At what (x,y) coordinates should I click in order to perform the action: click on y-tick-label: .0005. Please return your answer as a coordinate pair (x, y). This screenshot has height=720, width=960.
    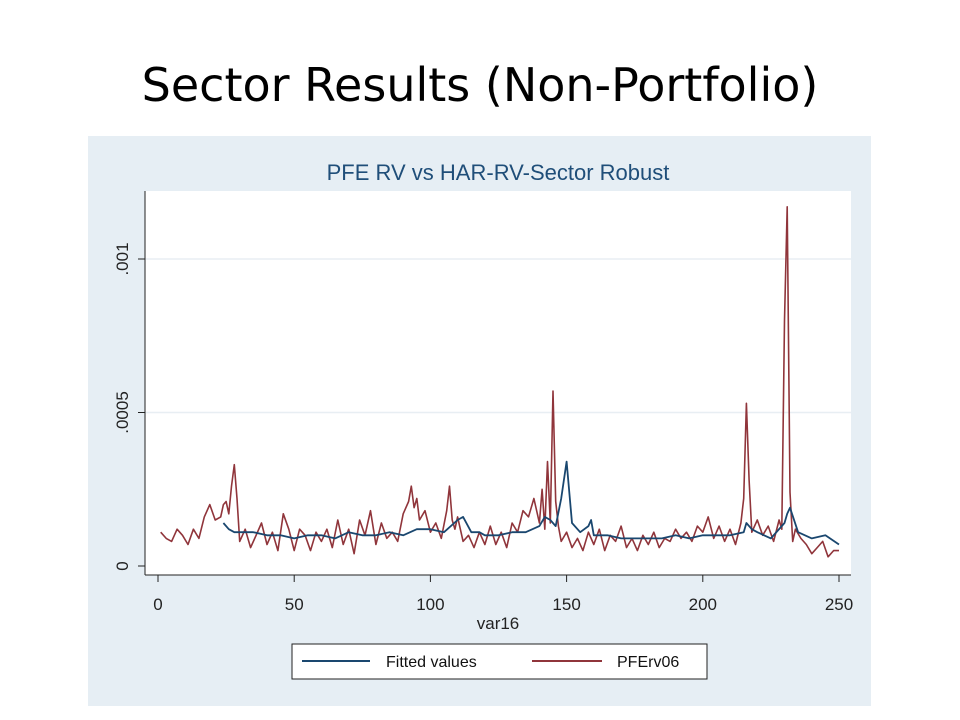
    Looking at the image, I should click on (122, 412).